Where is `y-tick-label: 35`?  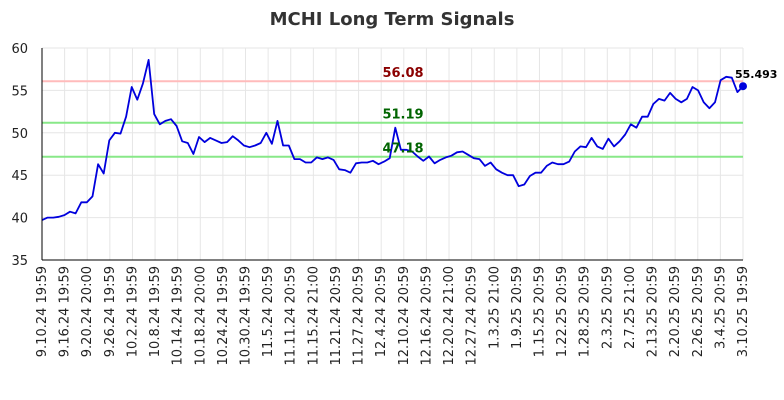 y-tick-label: 35 is located at coordinates (19, 261).